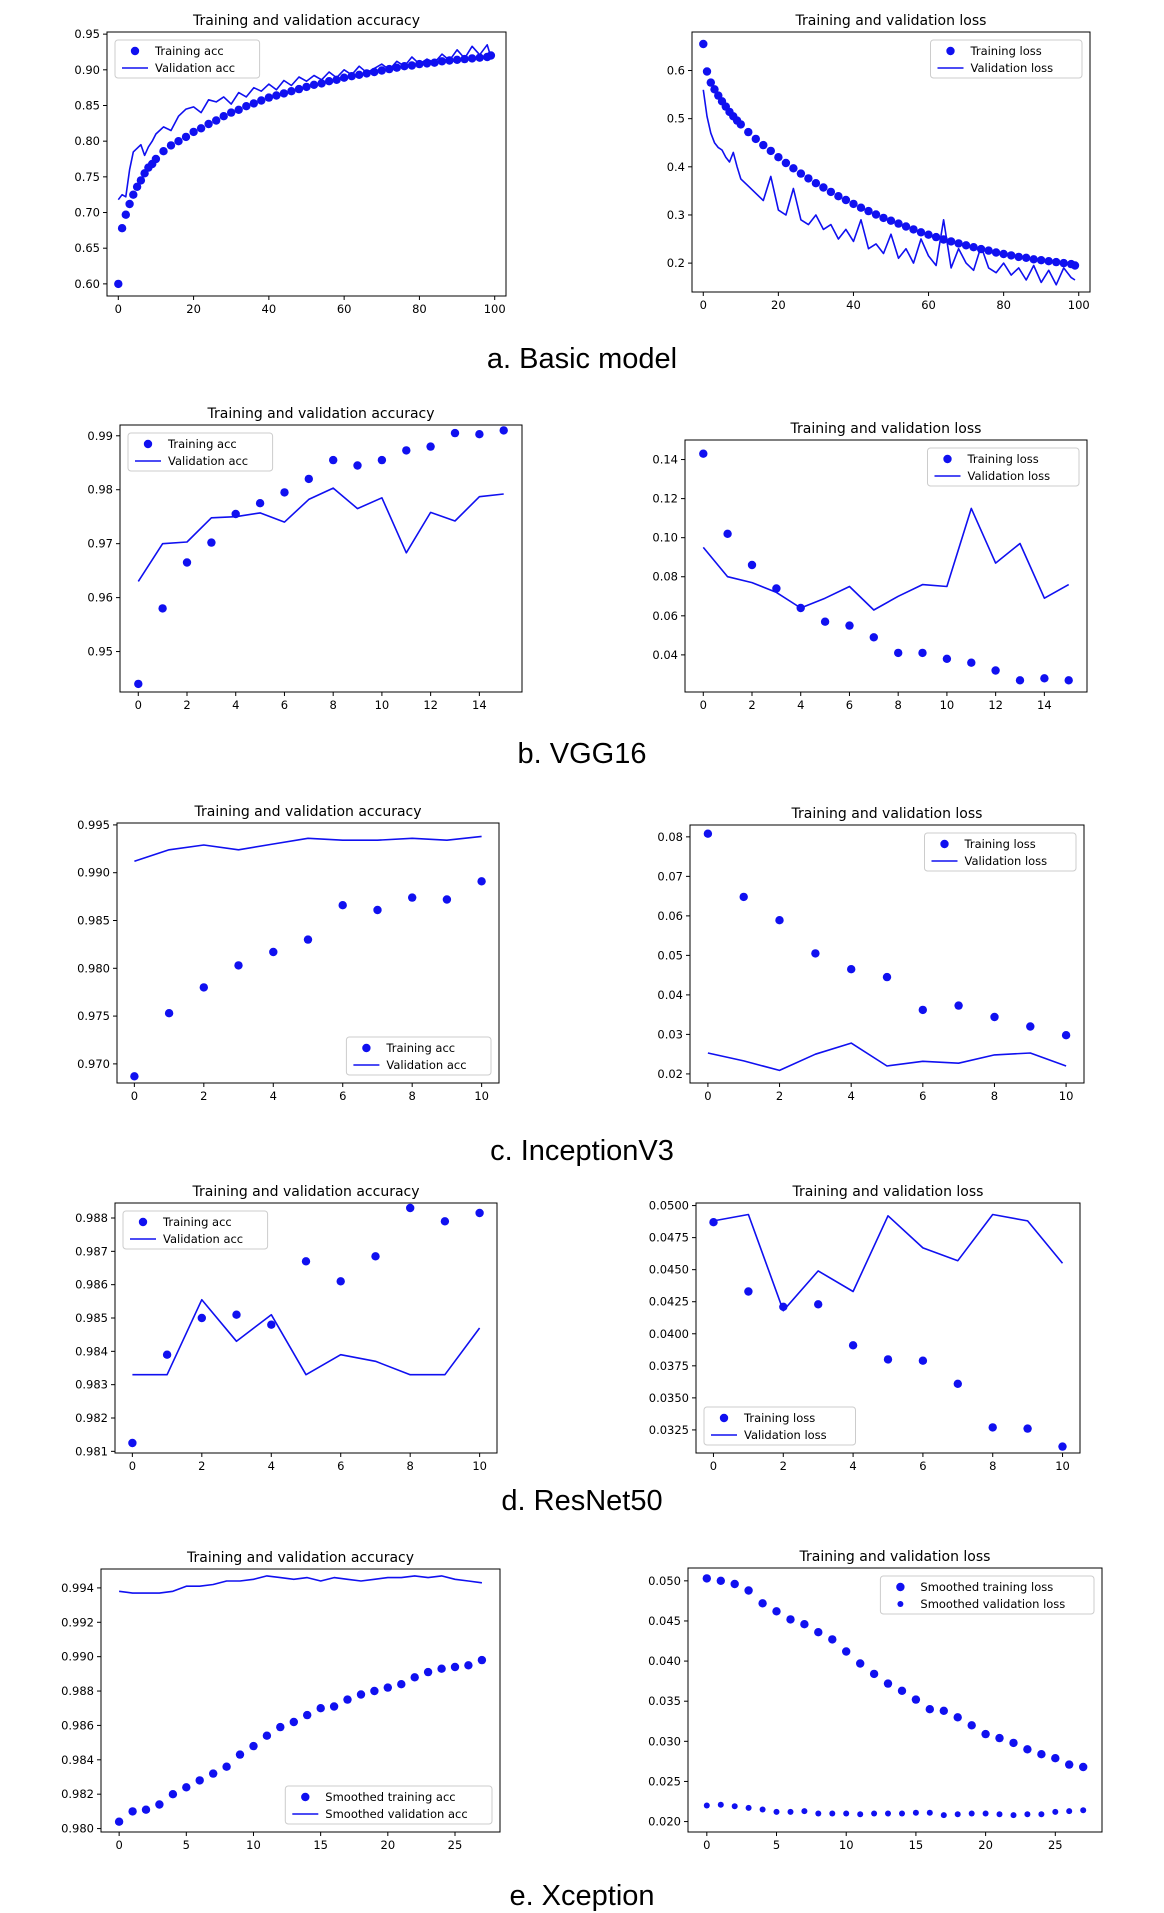  Describe the element at coordinates (430, 705) in the screenshot. I see `x-tick-label: 12` at that location.